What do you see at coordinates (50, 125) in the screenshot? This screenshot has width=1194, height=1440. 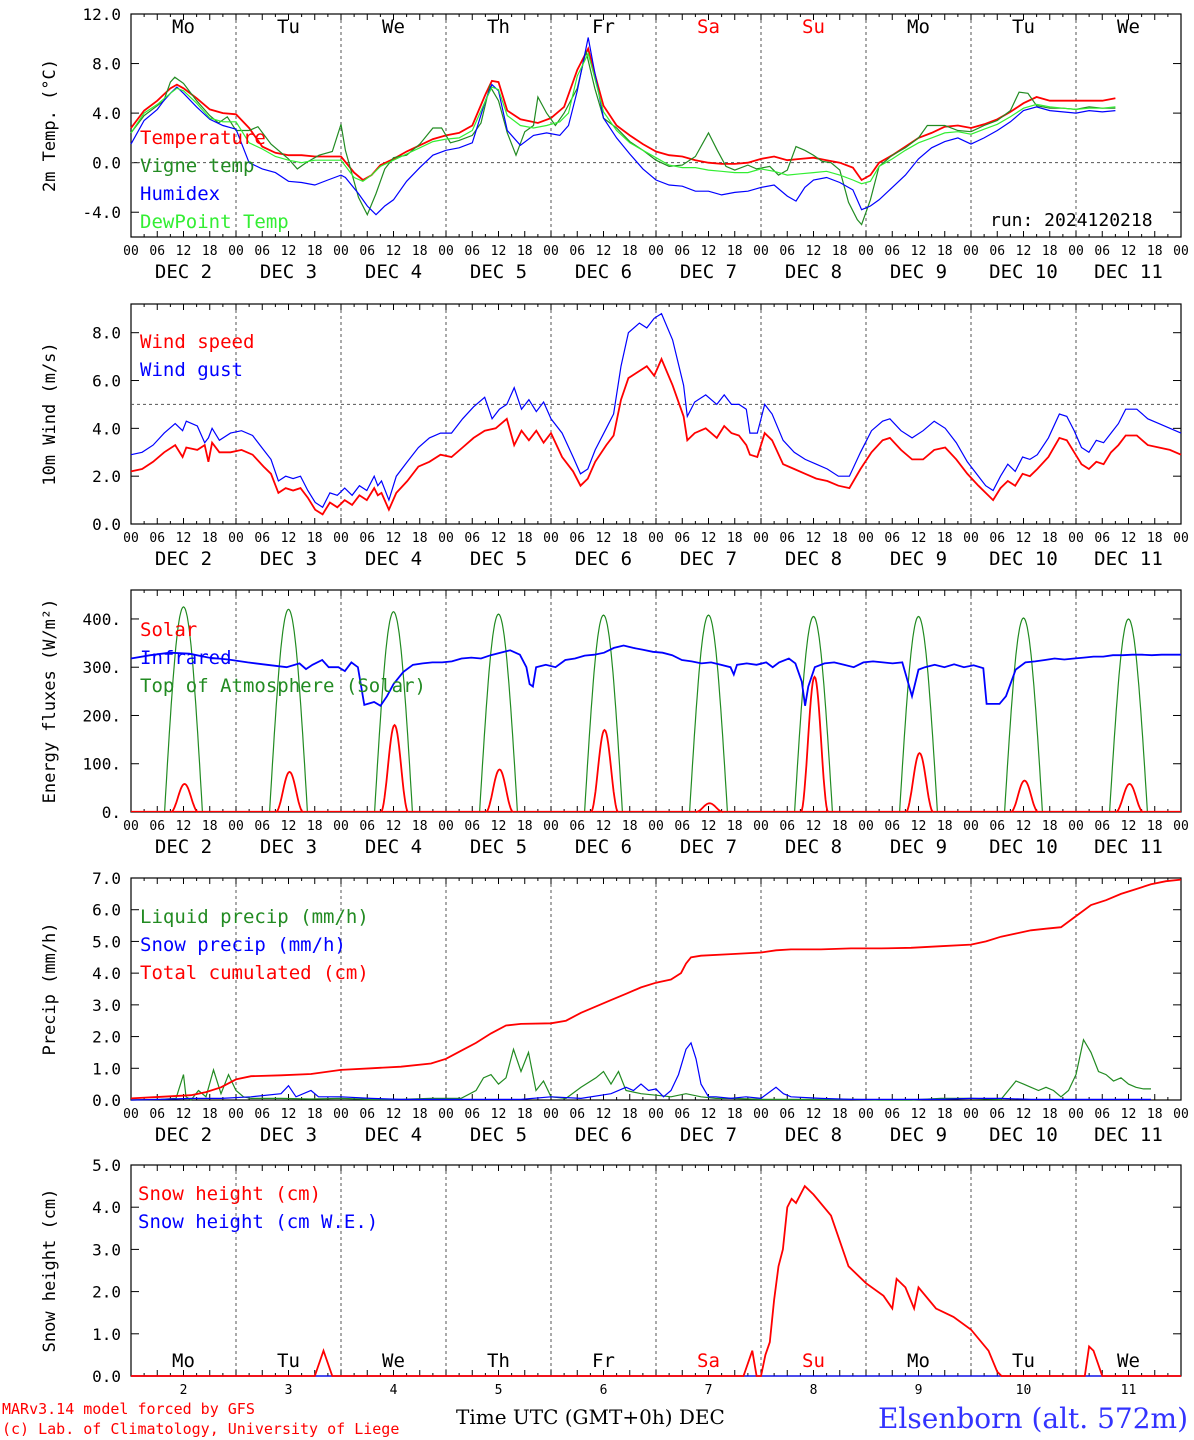 I see `y-axis-label: 2m Temp. (°C)` at bounding box center [50, 125].